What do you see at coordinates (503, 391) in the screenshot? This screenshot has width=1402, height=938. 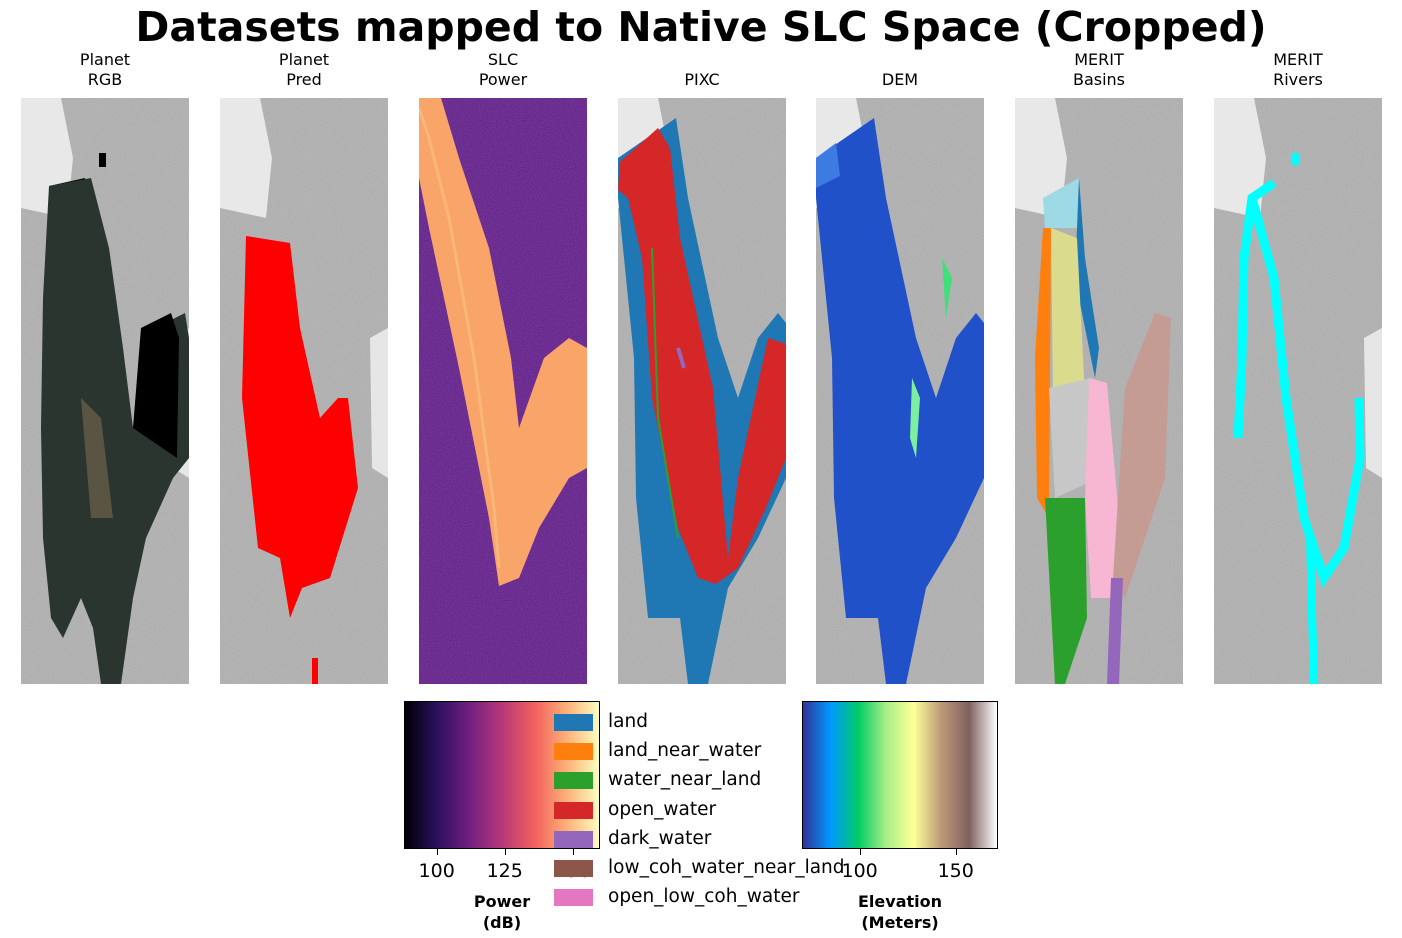 I see `panel-slc-power` at bounding box center [503, 391].